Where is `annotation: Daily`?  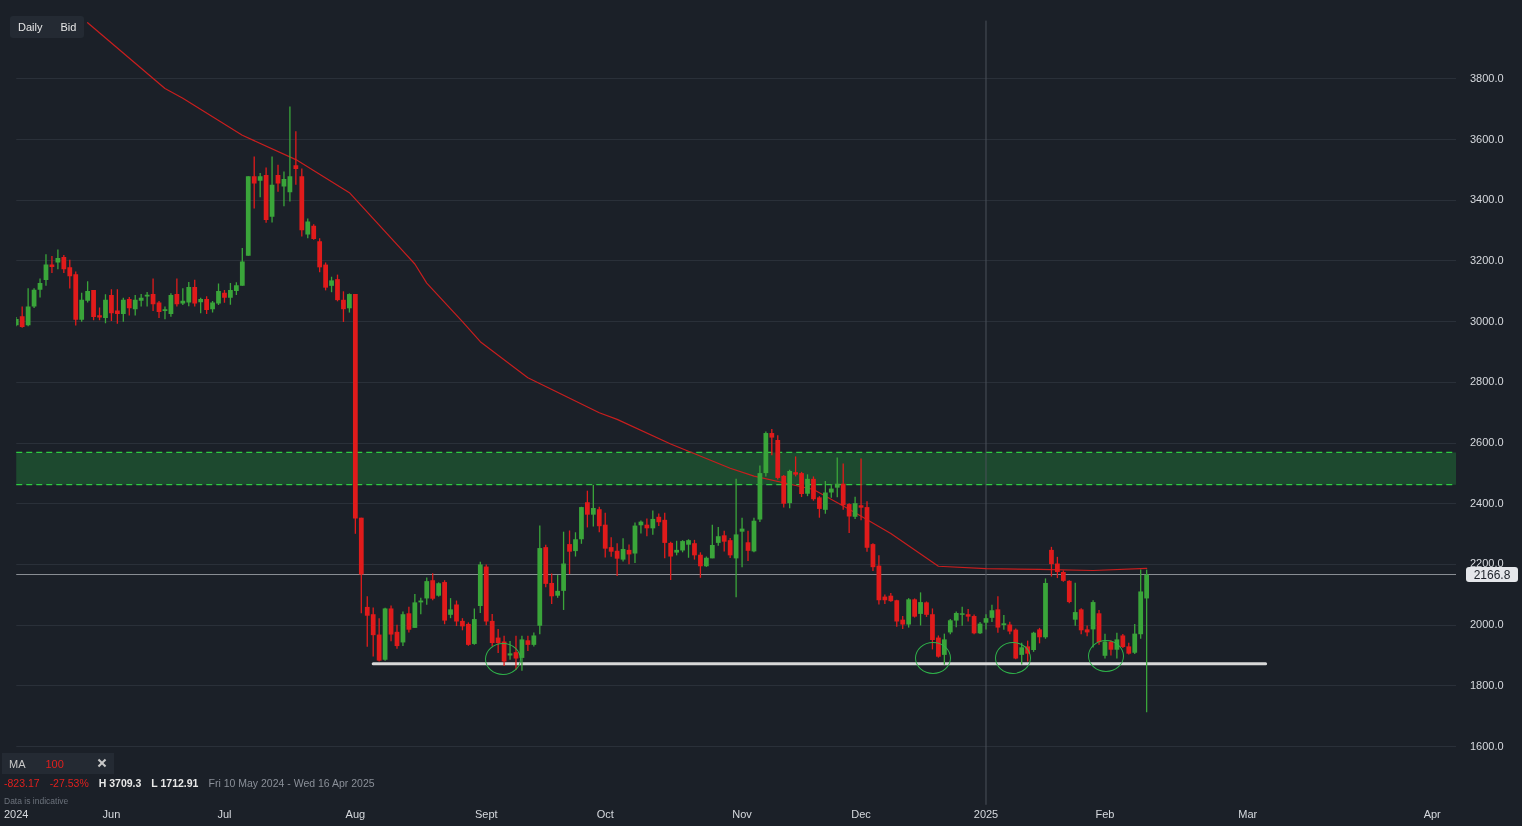
annotation: Daily is located at coordinates (30, 27).